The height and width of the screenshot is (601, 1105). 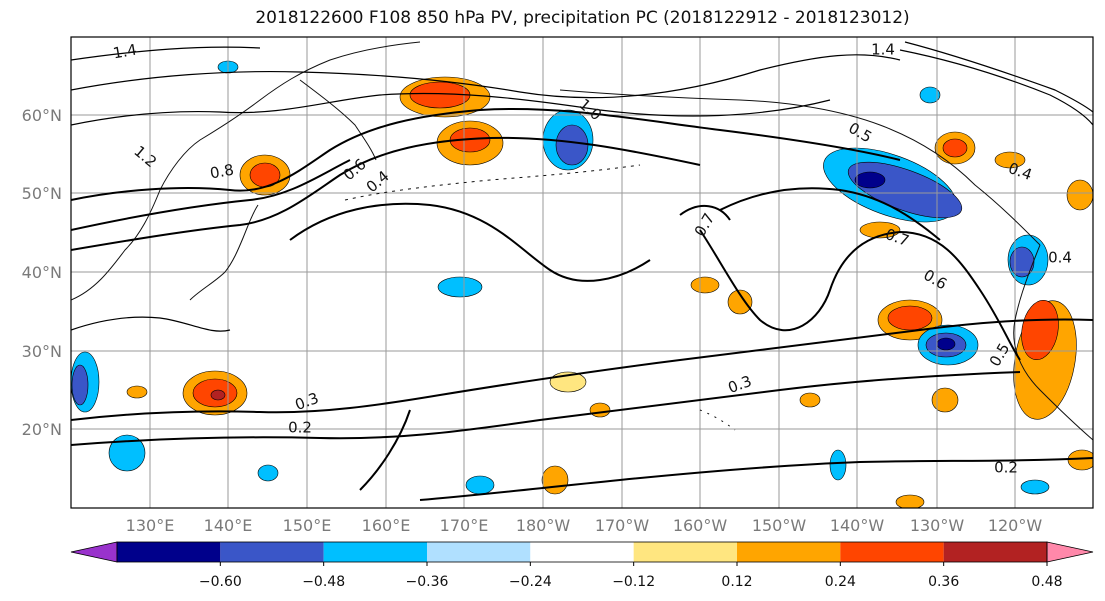 I want to click on longitude-label: 130°W, so click(x=937, y=525).